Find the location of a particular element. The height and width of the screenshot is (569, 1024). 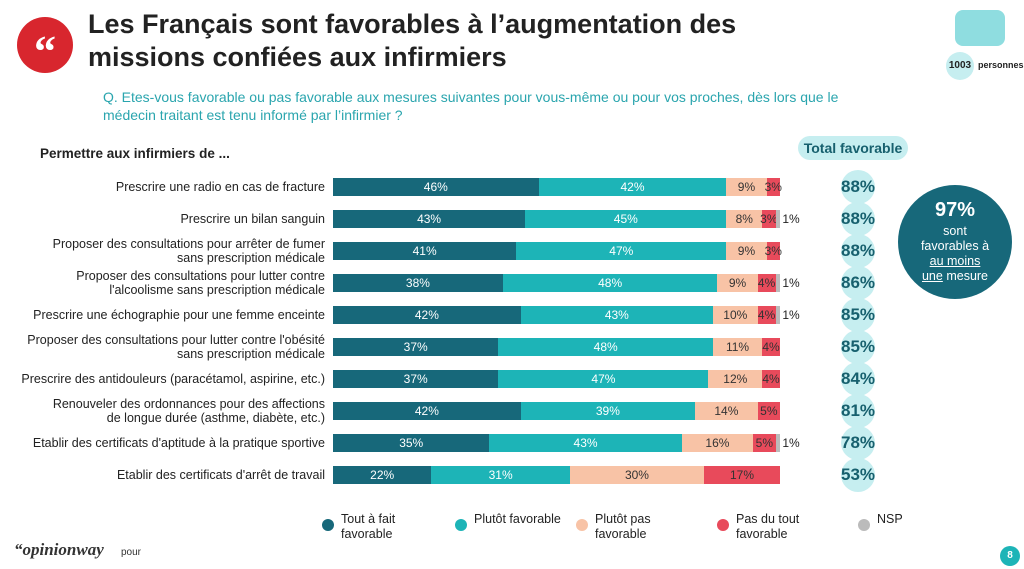

bar-label: 45% is located at coordinates (625, 219).